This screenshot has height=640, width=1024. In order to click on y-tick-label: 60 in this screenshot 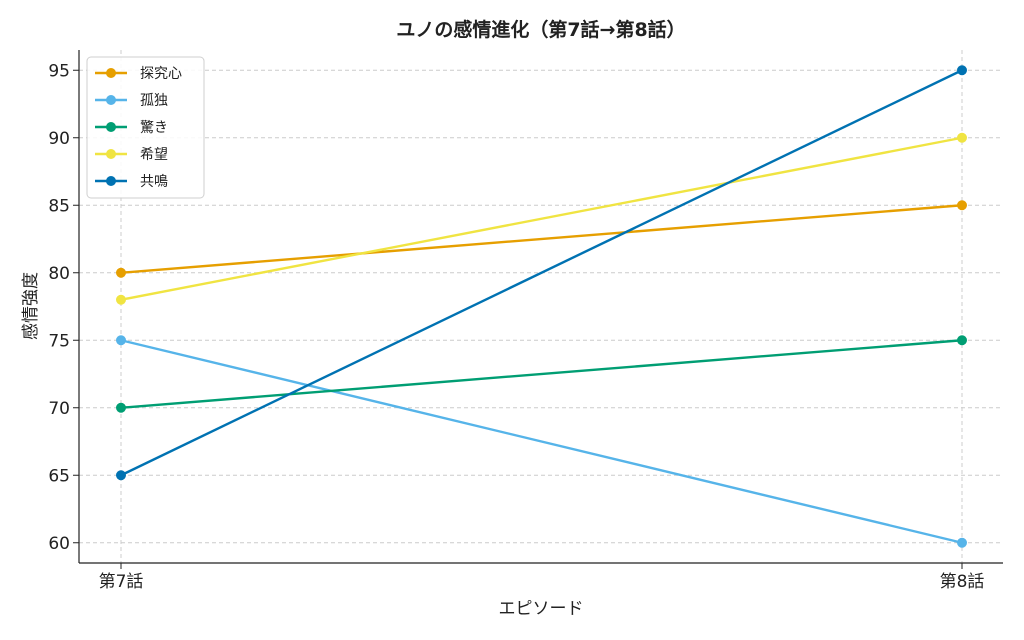, I will do `click(59, 544)`.